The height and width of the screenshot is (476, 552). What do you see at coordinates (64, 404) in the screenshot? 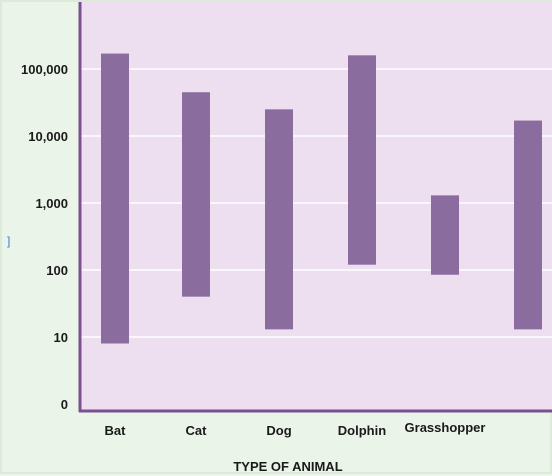
I see `y-tick-label: 0` at bounding box center [64, 404].